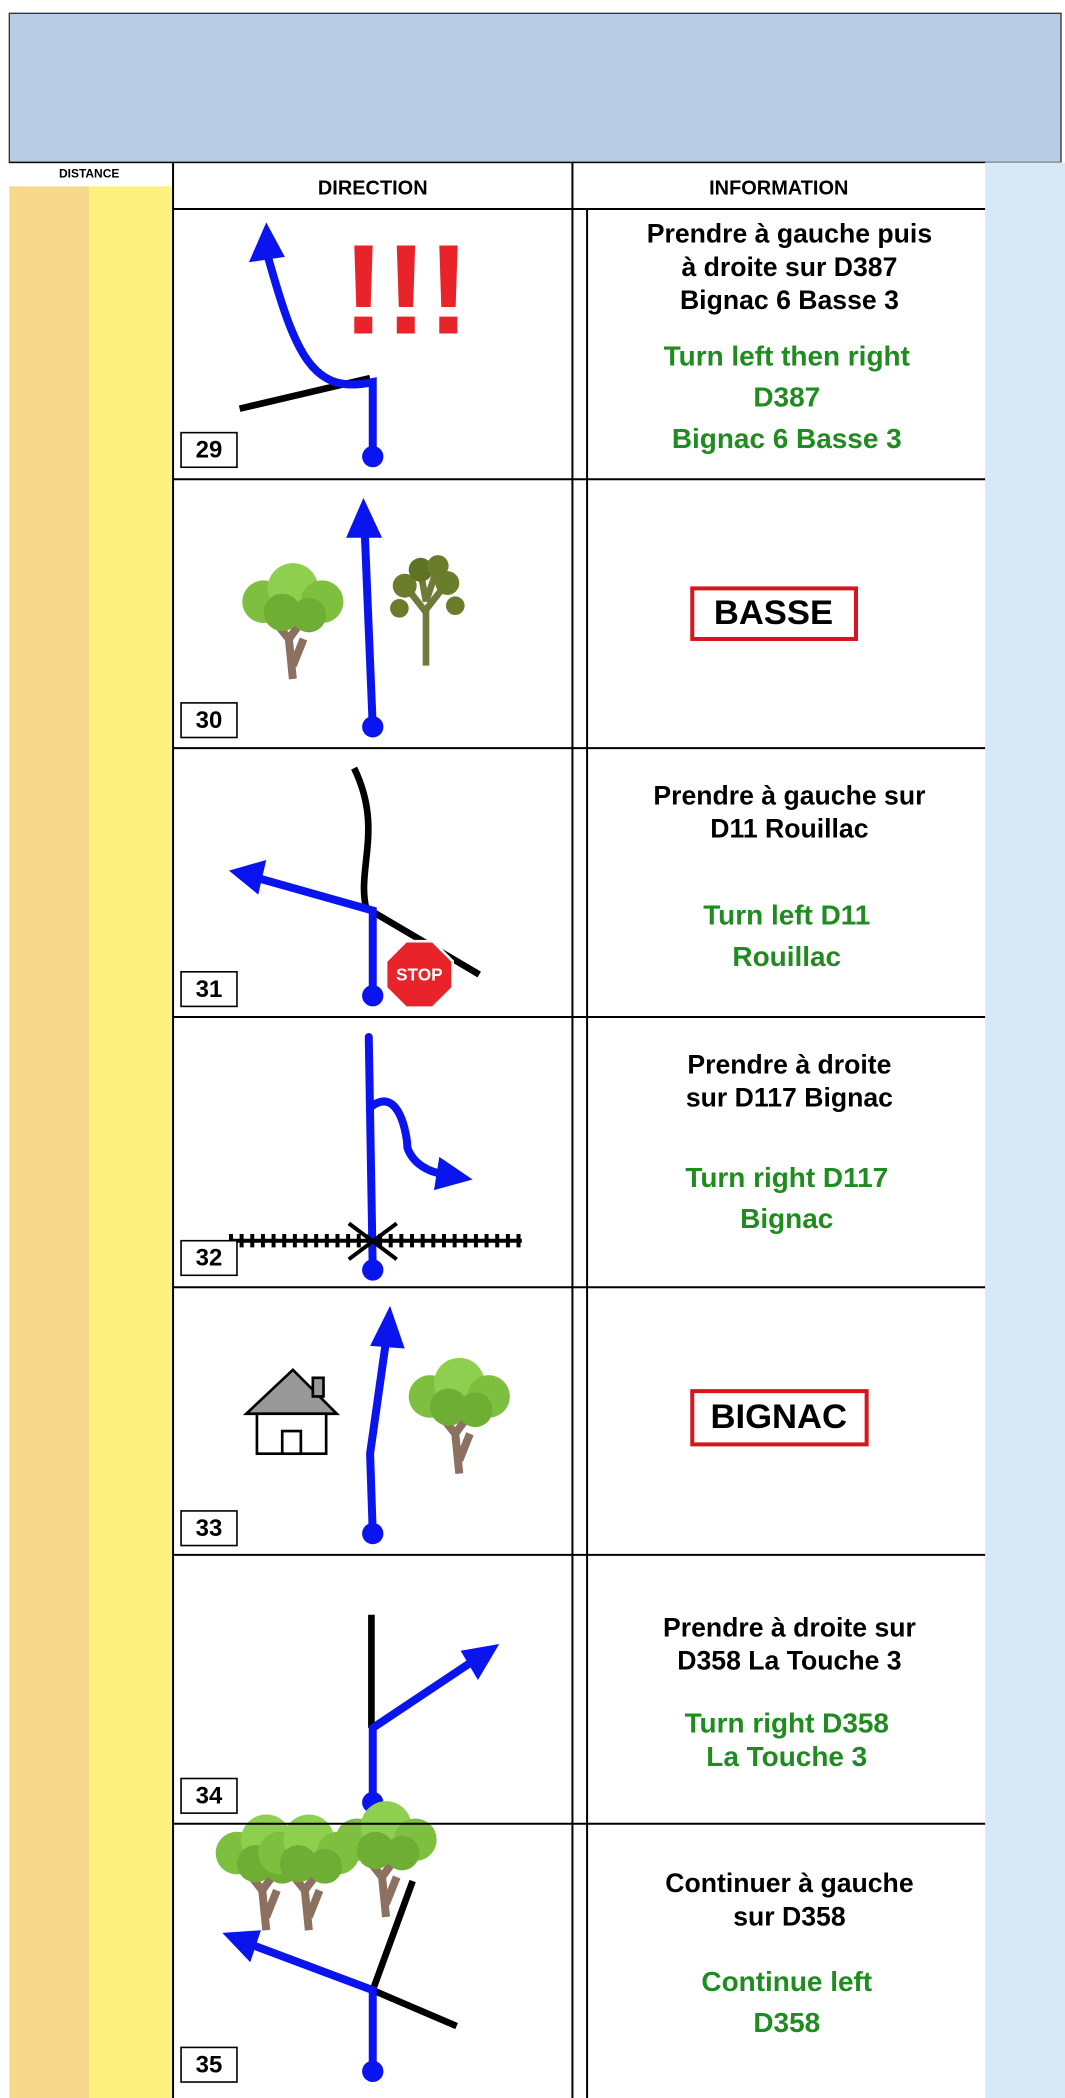 Image resolution: width=1065 pixels, height=2098 pixels. I want to click on header-distance: DISTANCE, so click(89, 174).